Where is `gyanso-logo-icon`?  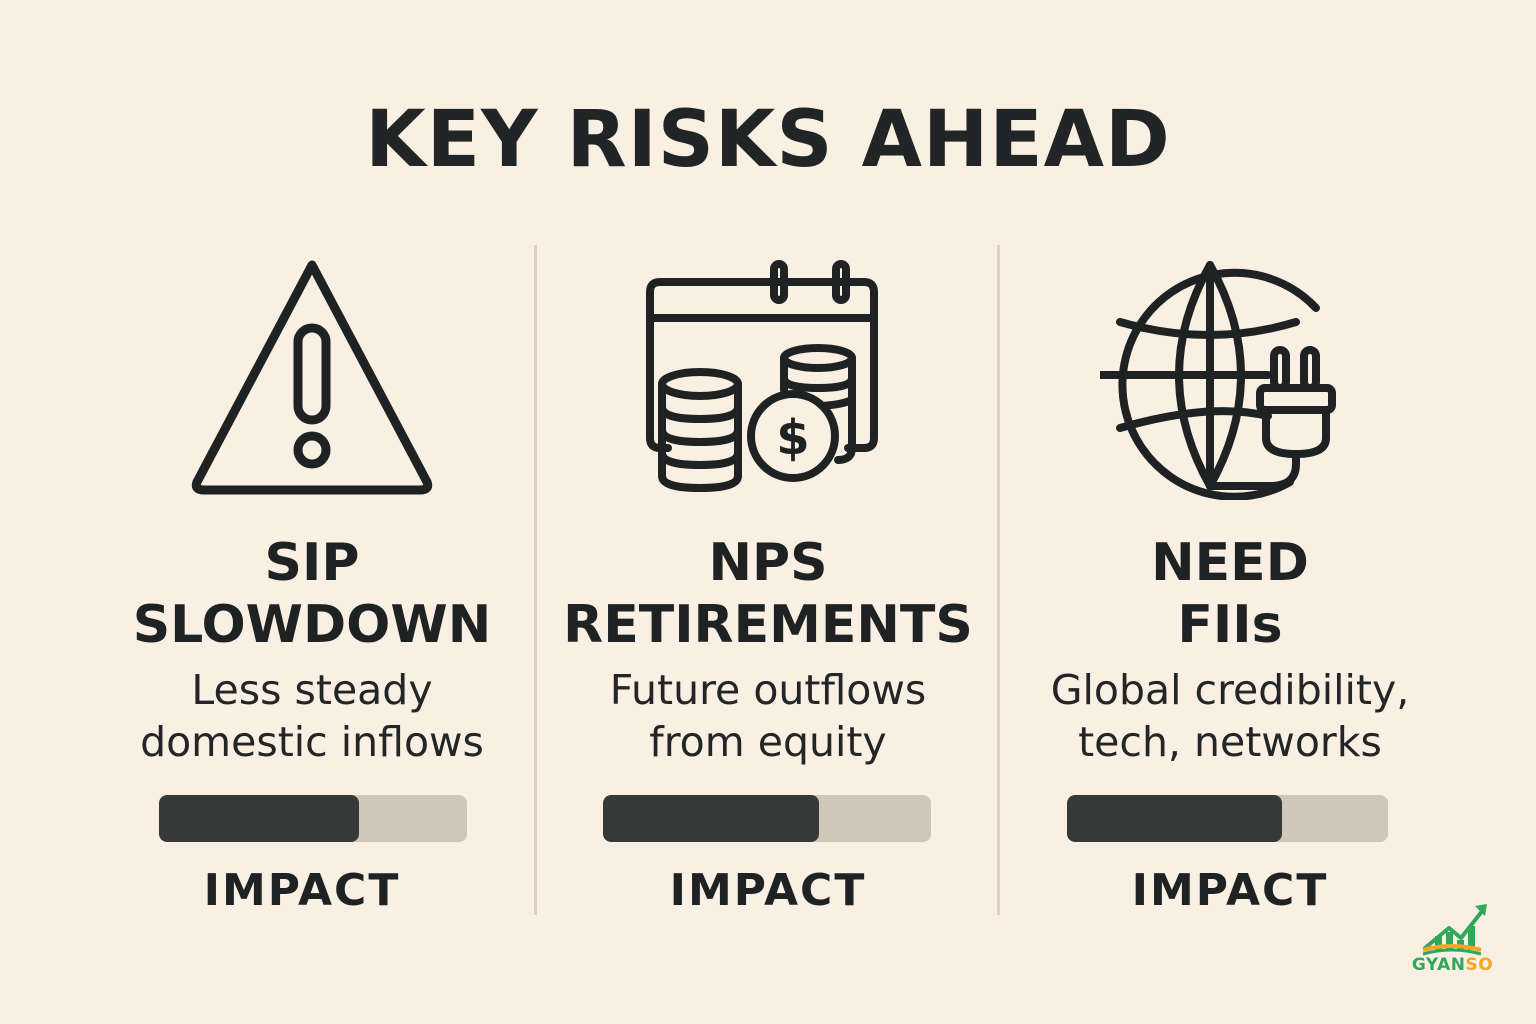 gyanso-logo-icon is located at coordinates (1452, 937).